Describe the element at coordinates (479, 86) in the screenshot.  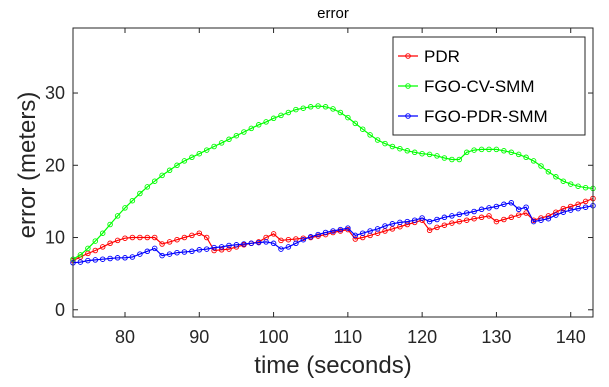
I see `legend-label: FGO-CV-SMM` at that location.